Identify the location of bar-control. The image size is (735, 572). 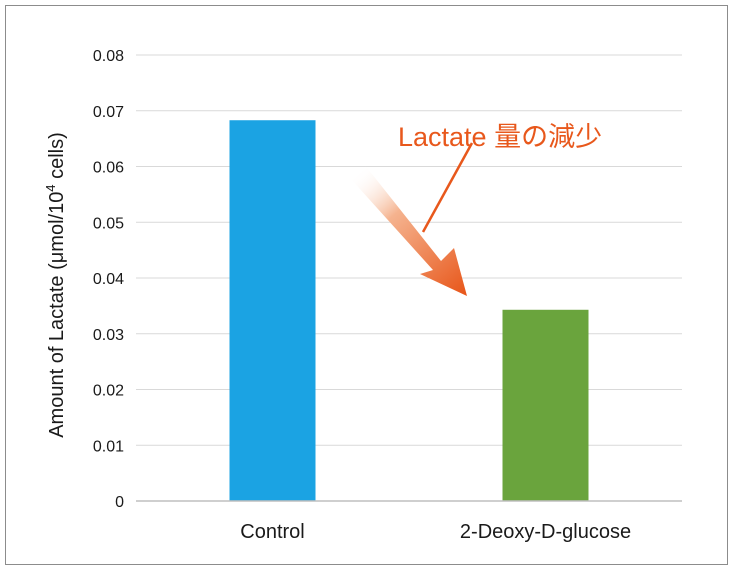
(272, 310).